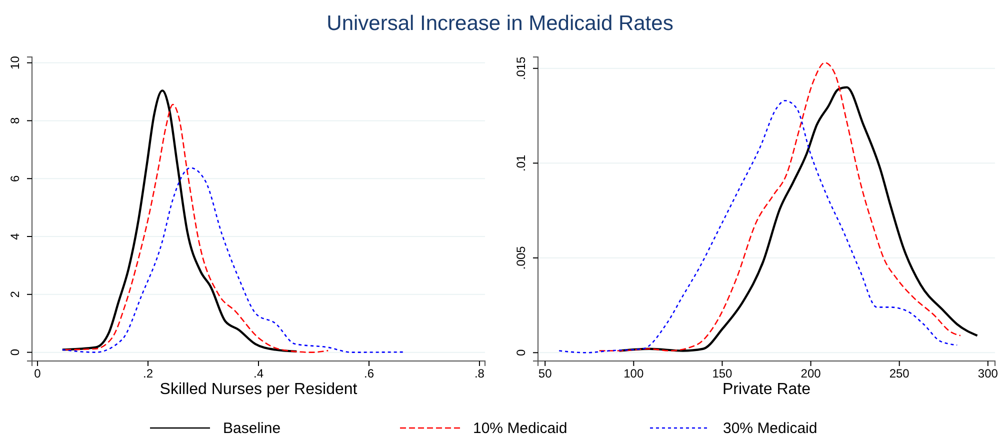  Describe the element at coordinates (722, 373) in the screenshot. I see `x-tick-label: 150` at that location.